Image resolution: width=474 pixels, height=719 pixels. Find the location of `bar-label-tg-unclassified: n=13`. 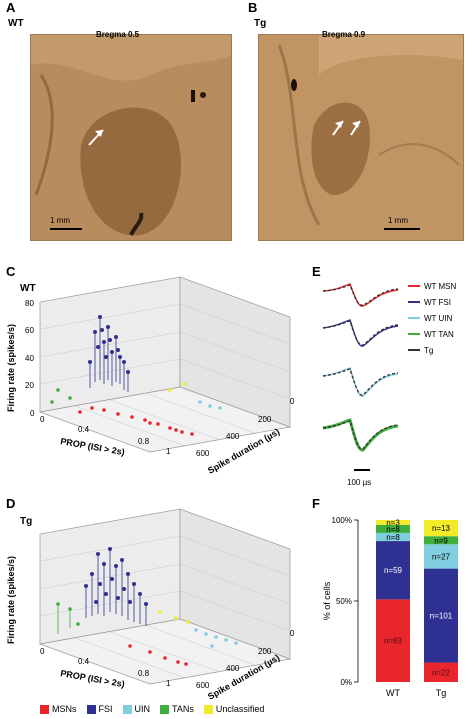

bar-label-tg-unclassified: n=13 is located at coordinates (441, 528).